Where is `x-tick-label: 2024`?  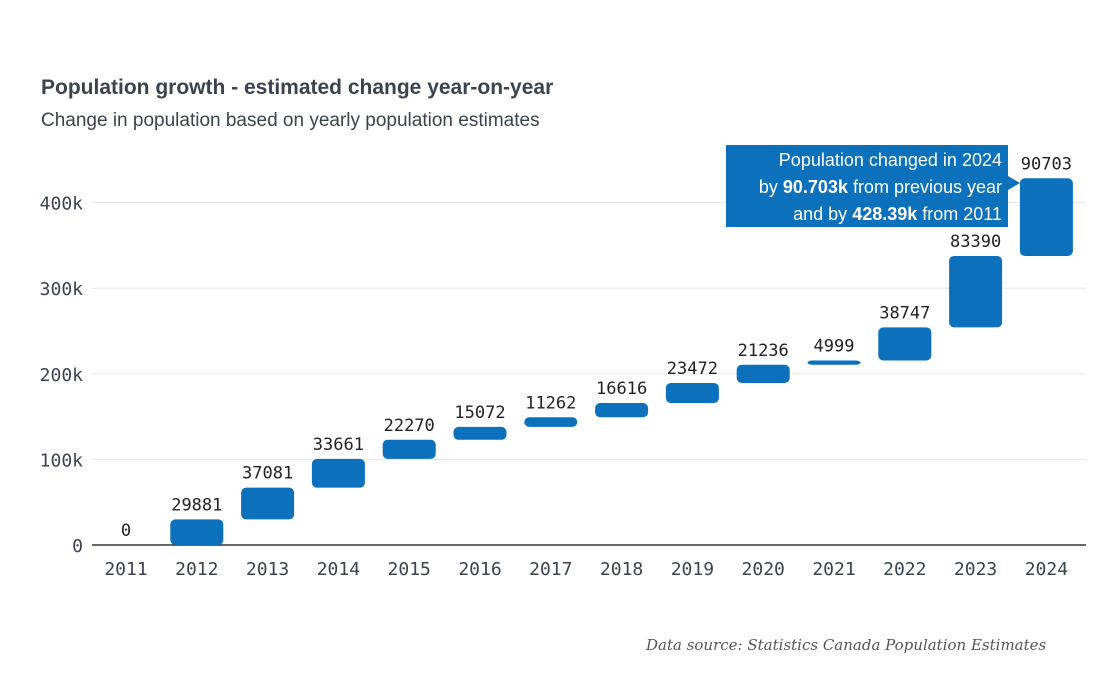 x-tick-label: 2024 is located at coordinates (1046, 569).